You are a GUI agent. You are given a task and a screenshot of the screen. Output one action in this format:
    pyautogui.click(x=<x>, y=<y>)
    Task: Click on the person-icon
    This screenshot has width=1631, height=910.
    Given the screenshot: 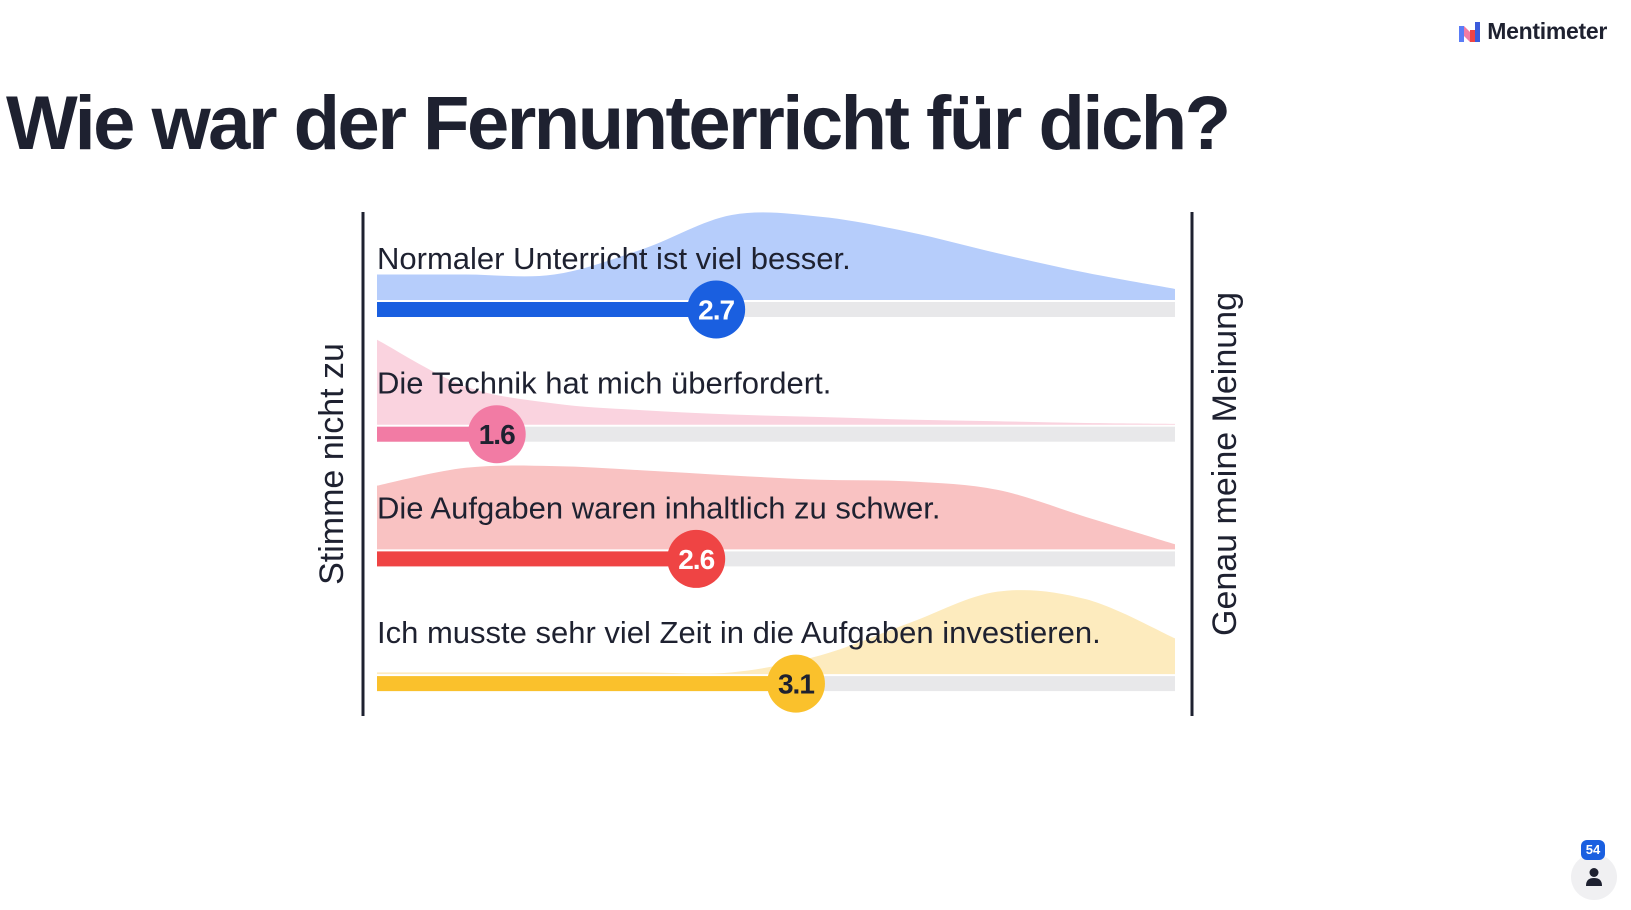 What is the action you would take?
    pyautogui.click(x=1594, y=877)
    